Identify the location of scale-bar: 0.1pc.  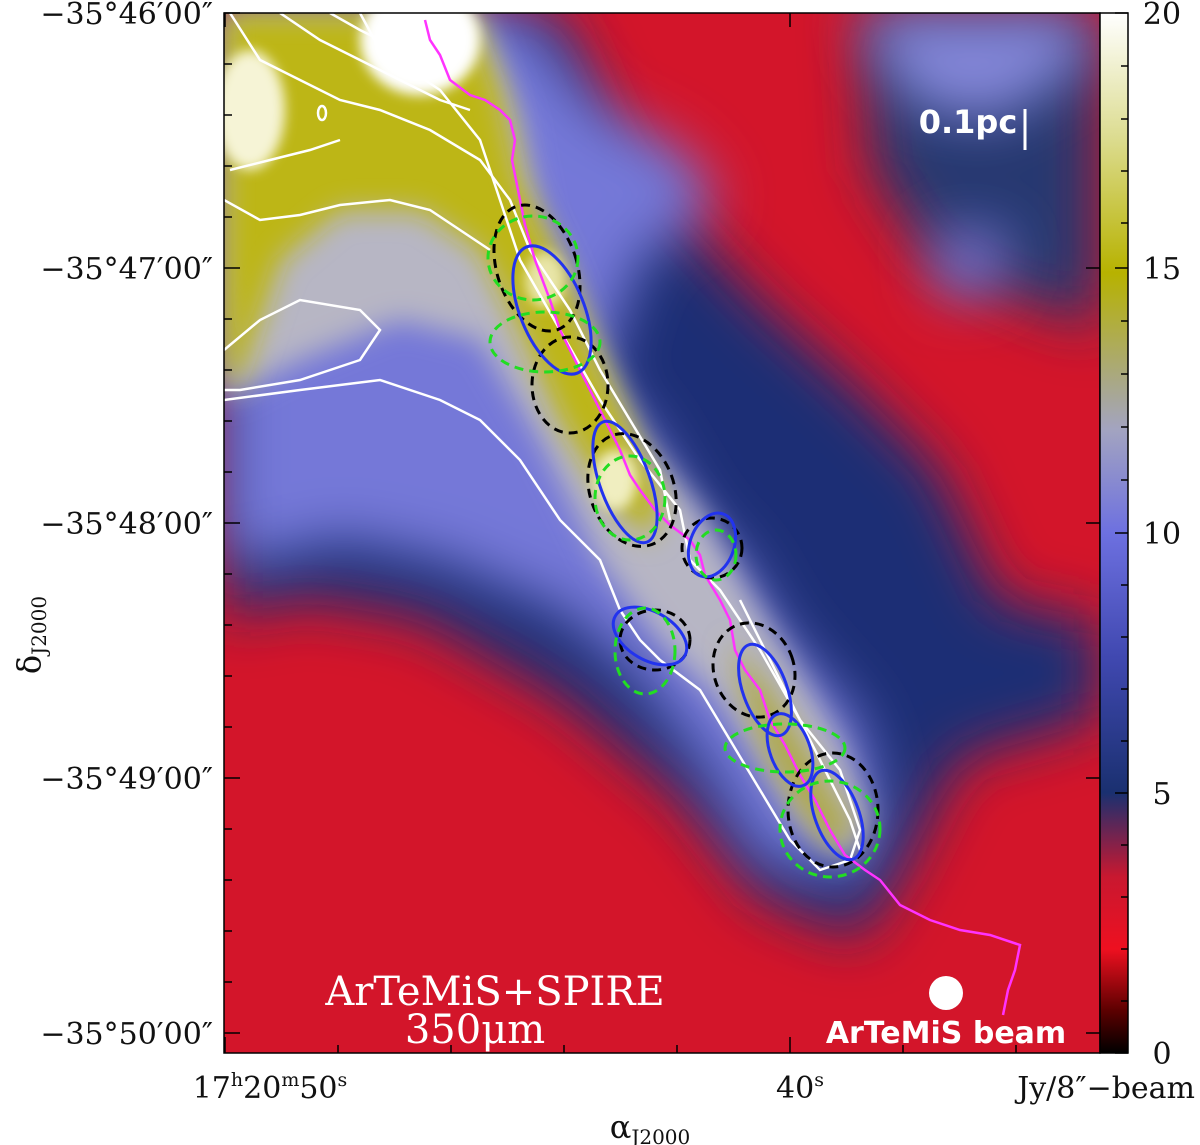
(973, 126).